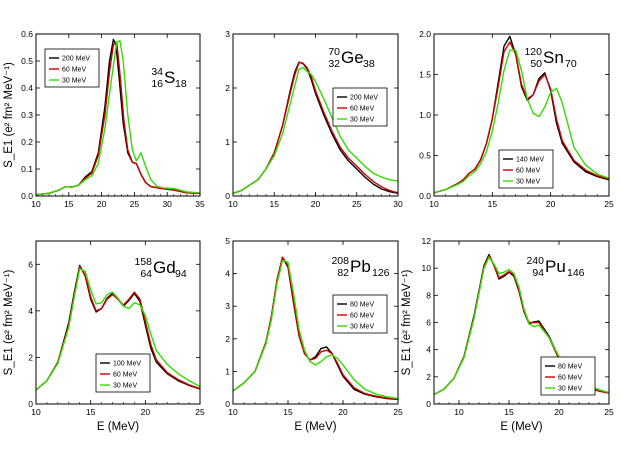 This screenshot has width=623, height=453. I want to click on nucleus-symbol: S, so click(169, 77).